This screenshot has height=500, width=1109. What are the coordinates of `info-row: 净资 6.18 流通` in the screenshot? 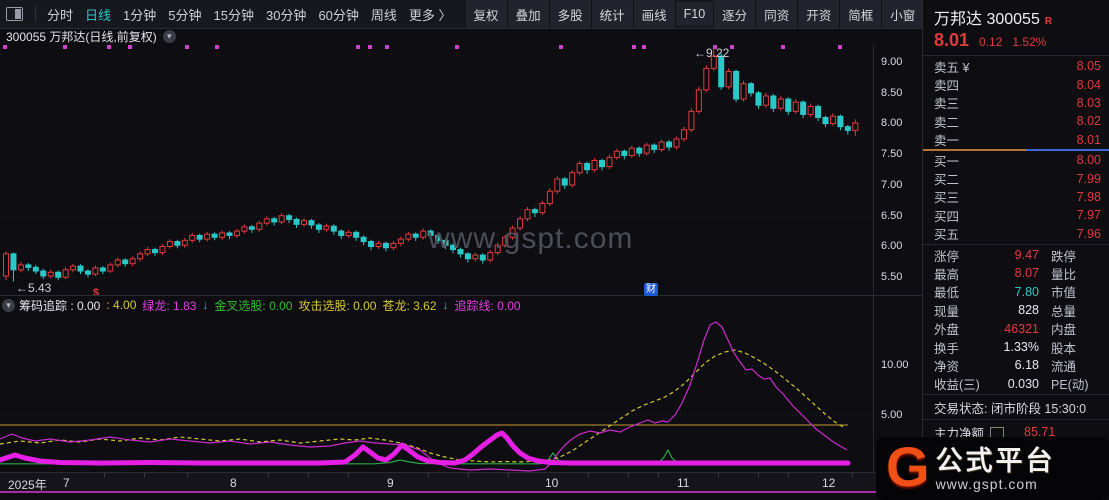 It's located at (1016, 365).